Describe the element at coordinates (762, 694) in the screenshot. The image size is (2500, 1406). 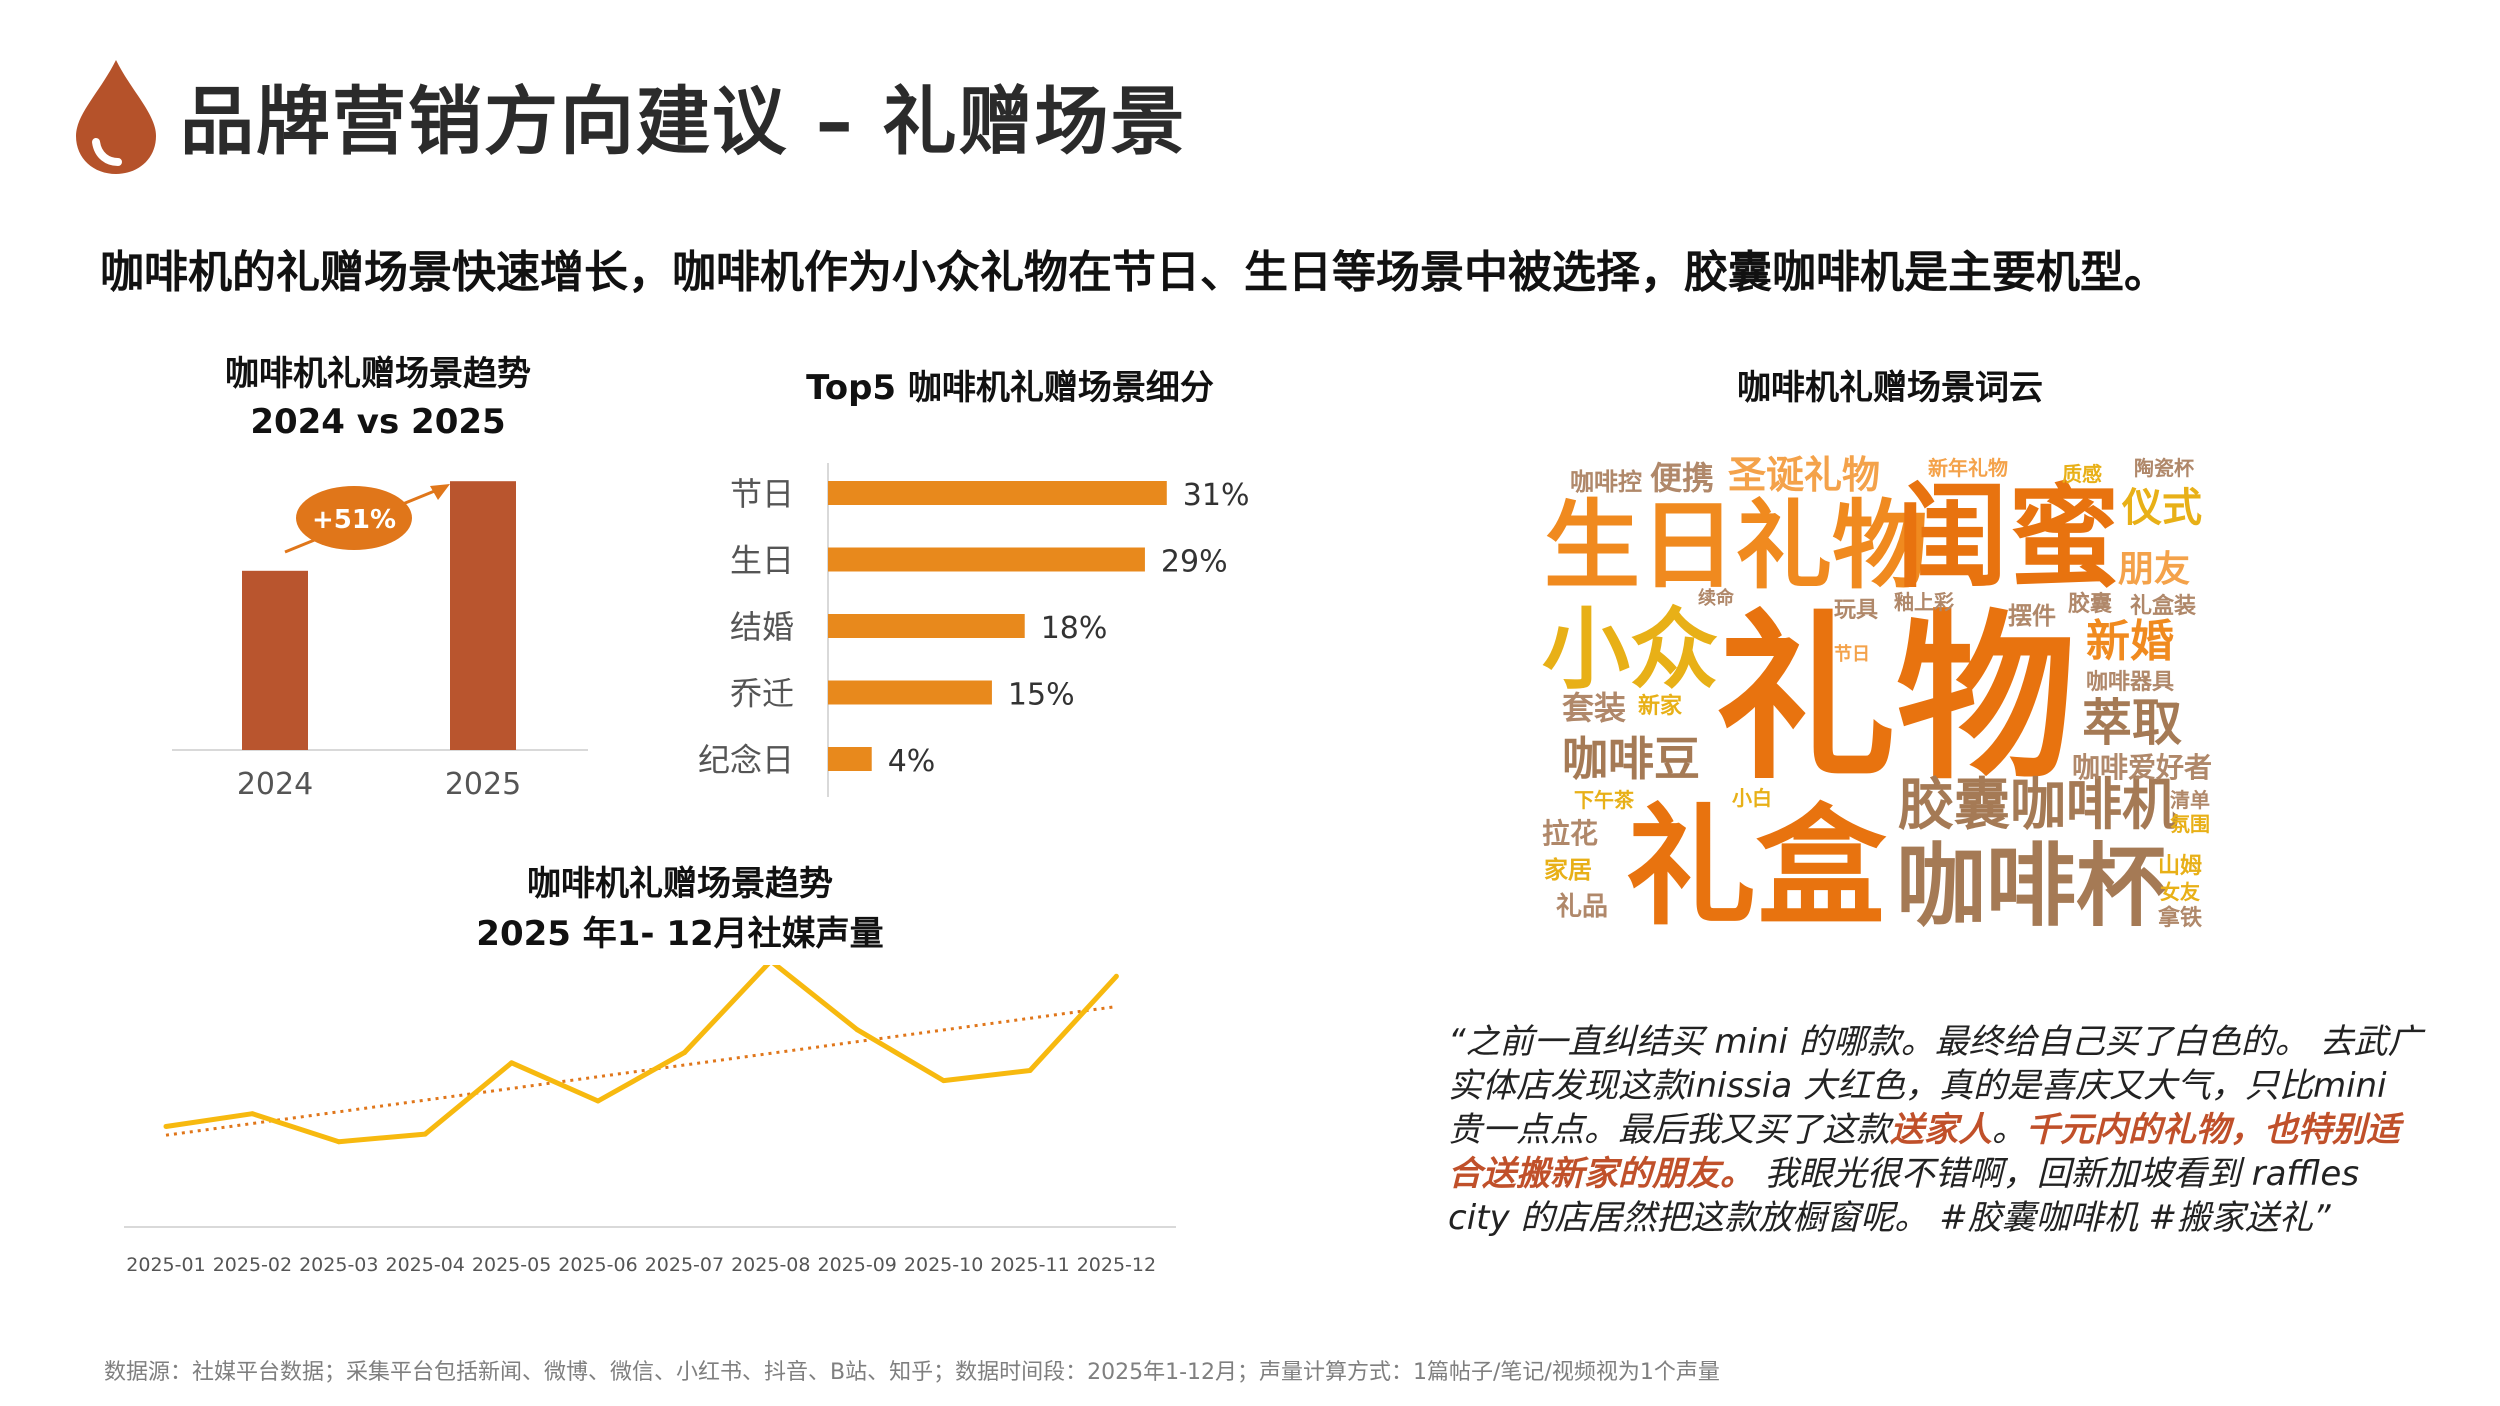
I see `chart2-category-3: 乔迁` at that location.